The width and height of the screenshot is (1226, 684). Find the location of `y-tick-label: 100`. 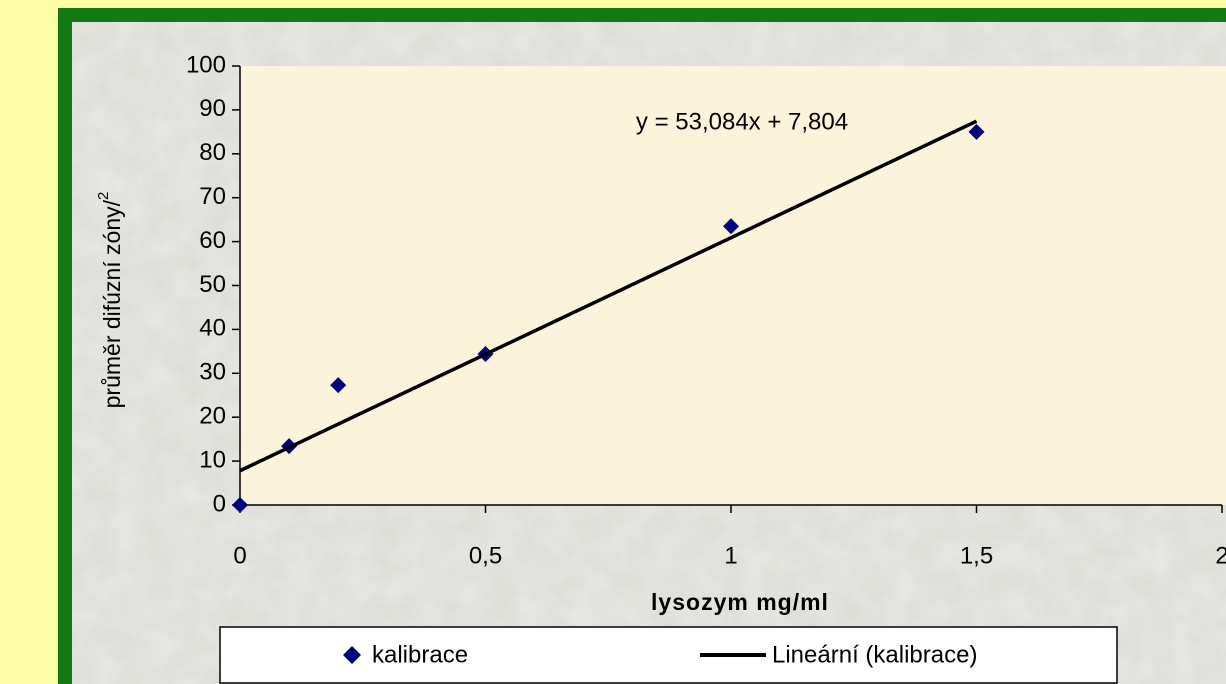

y-tick-label: 100 is located at coordinates (206, 64).